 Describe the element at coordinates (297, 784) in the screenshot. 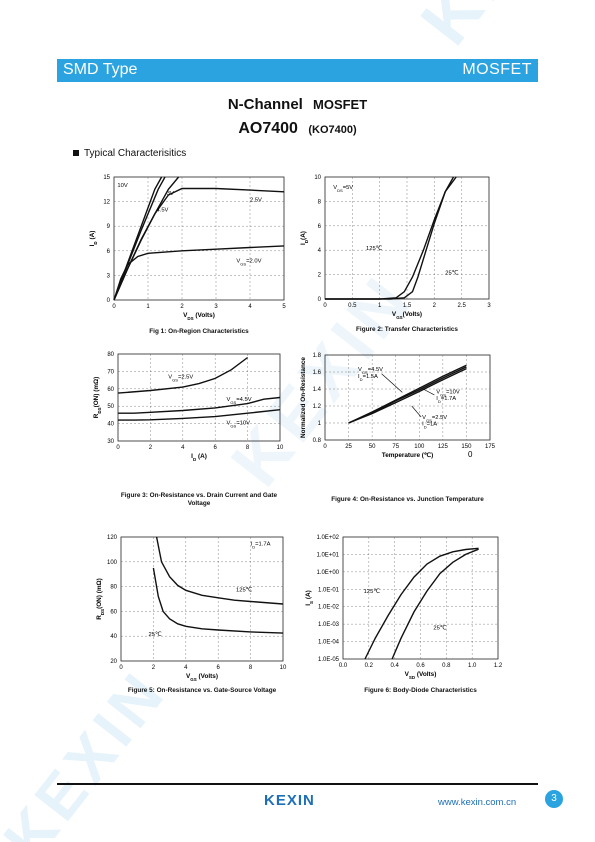

I see `footer-divider` at that location.